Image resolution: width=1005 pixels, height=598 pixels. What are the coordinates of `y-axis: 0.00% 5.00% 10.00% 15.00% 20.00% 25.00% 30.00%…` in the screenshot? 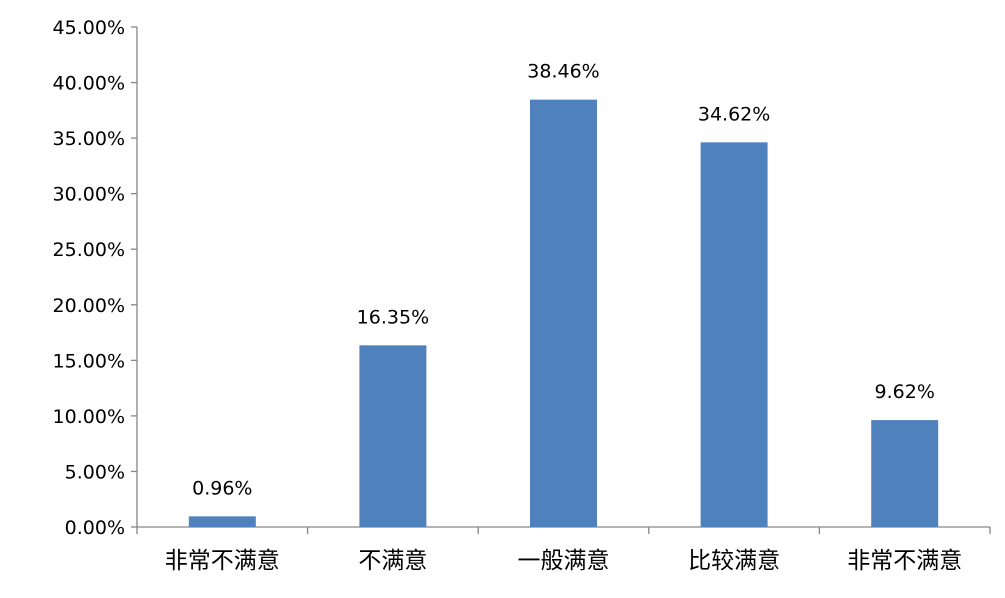 It's located at (95, 278).